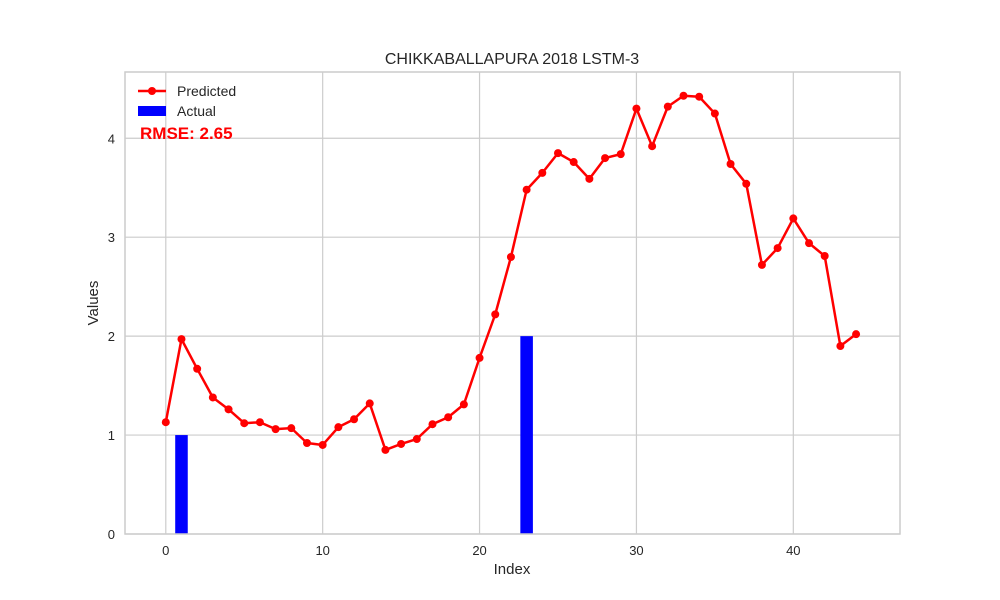 The width and height of the screenshot is (1000, 600). Describe the element at coordinates (636, 550) in the screenshot. I see `x-tick-label: 30` at that location.